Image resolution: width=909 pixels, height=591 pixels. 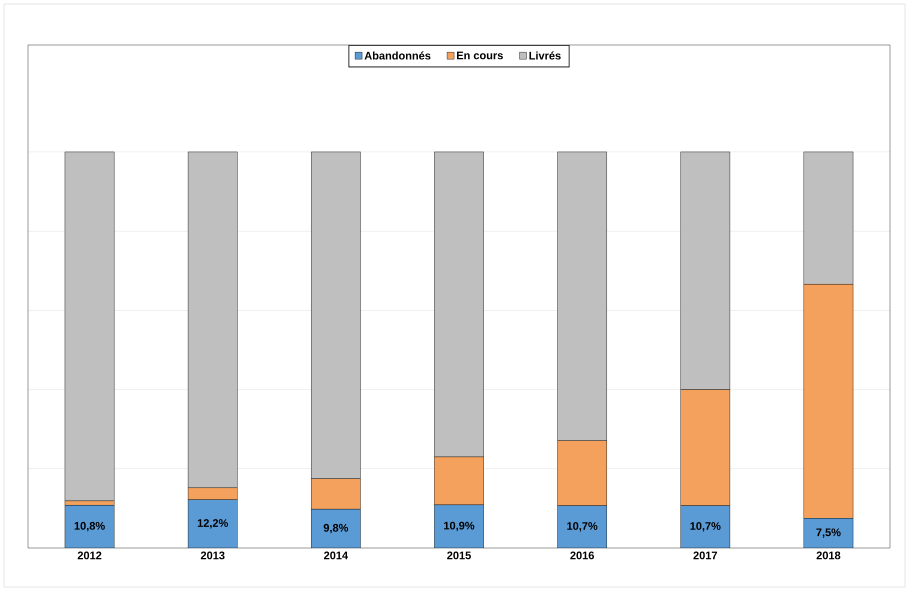 I want to click on data-label: 10,9%, so click(x=459, y=527).